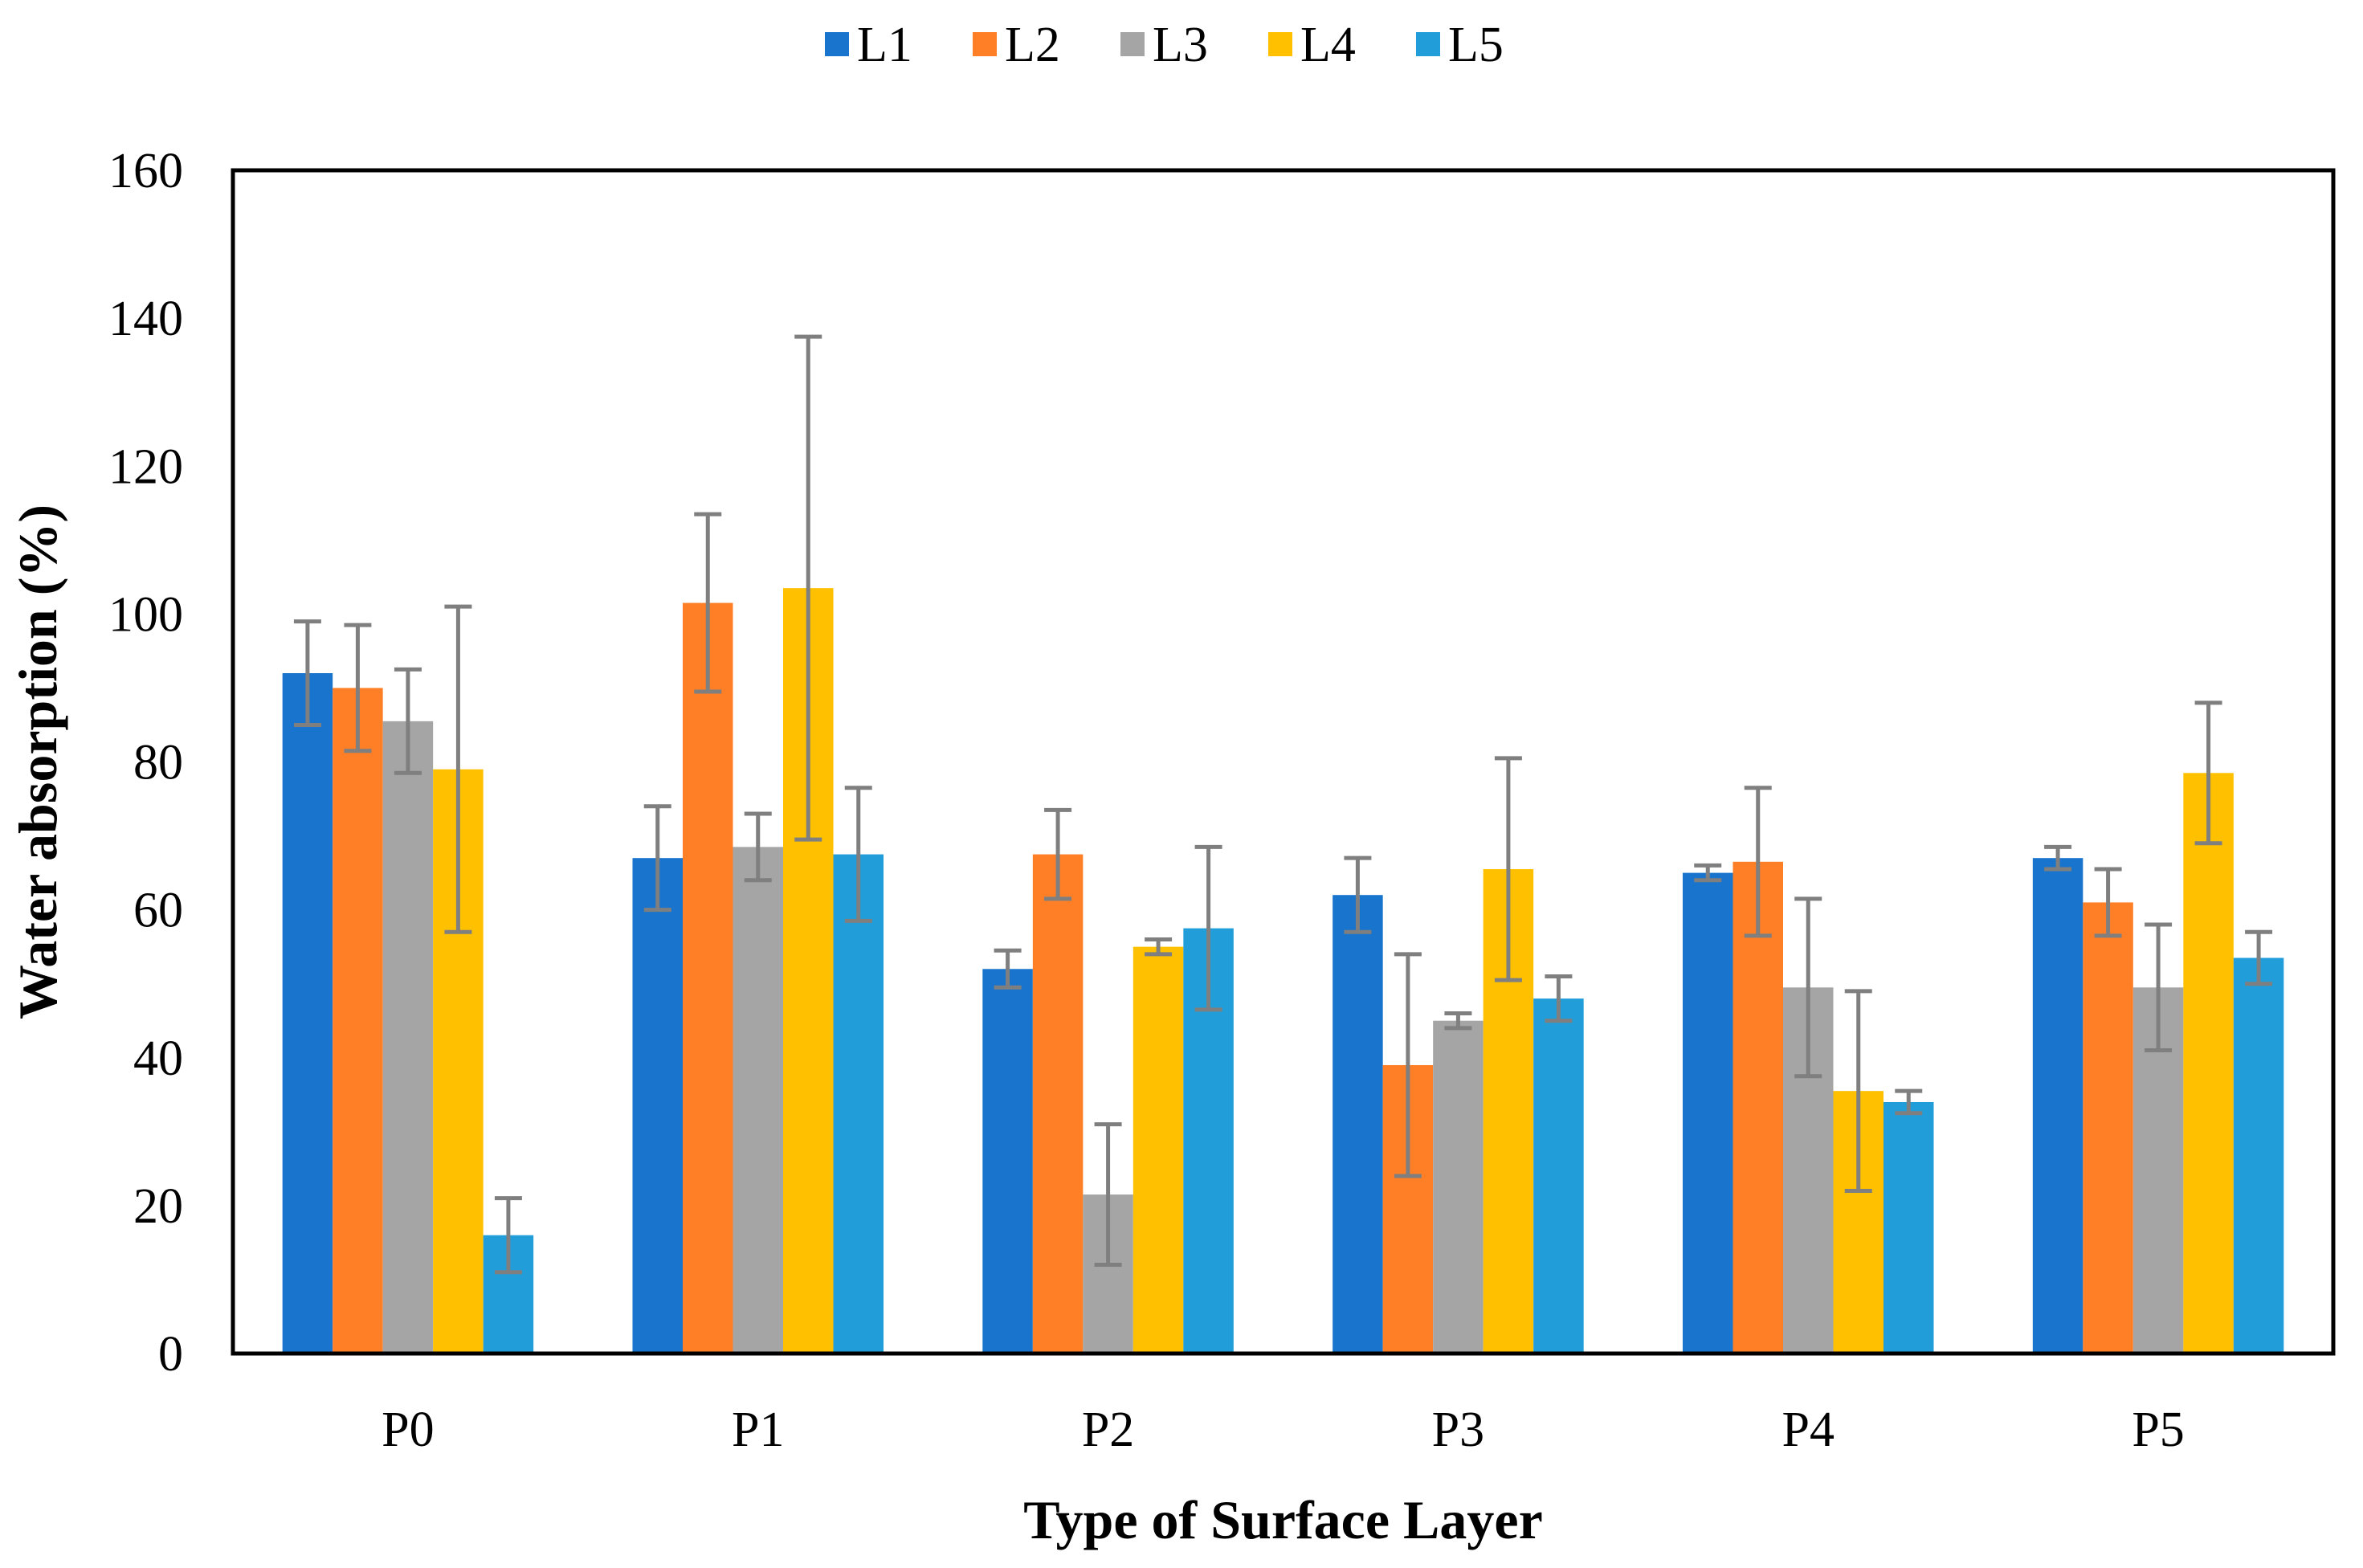  I want to click on y-axis-title: Water absorption (%), so click(37, 761).